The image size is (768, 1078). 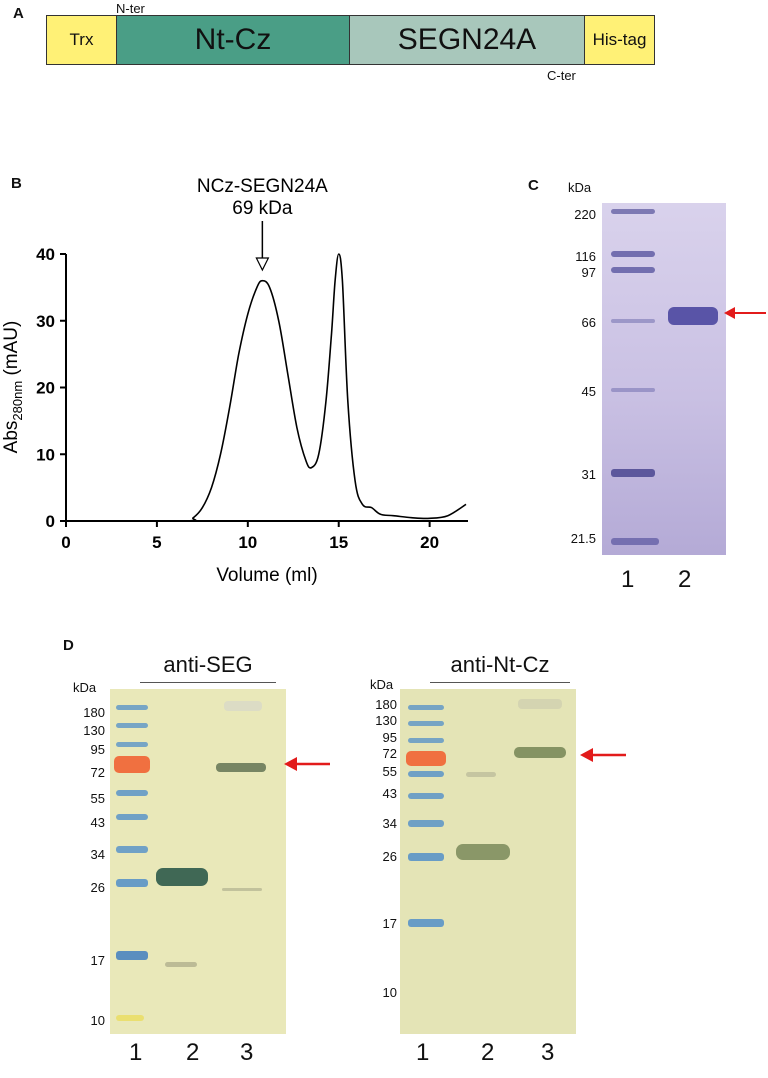 I want to click on gel-c-red-arrow, so click(x=745, y=313).